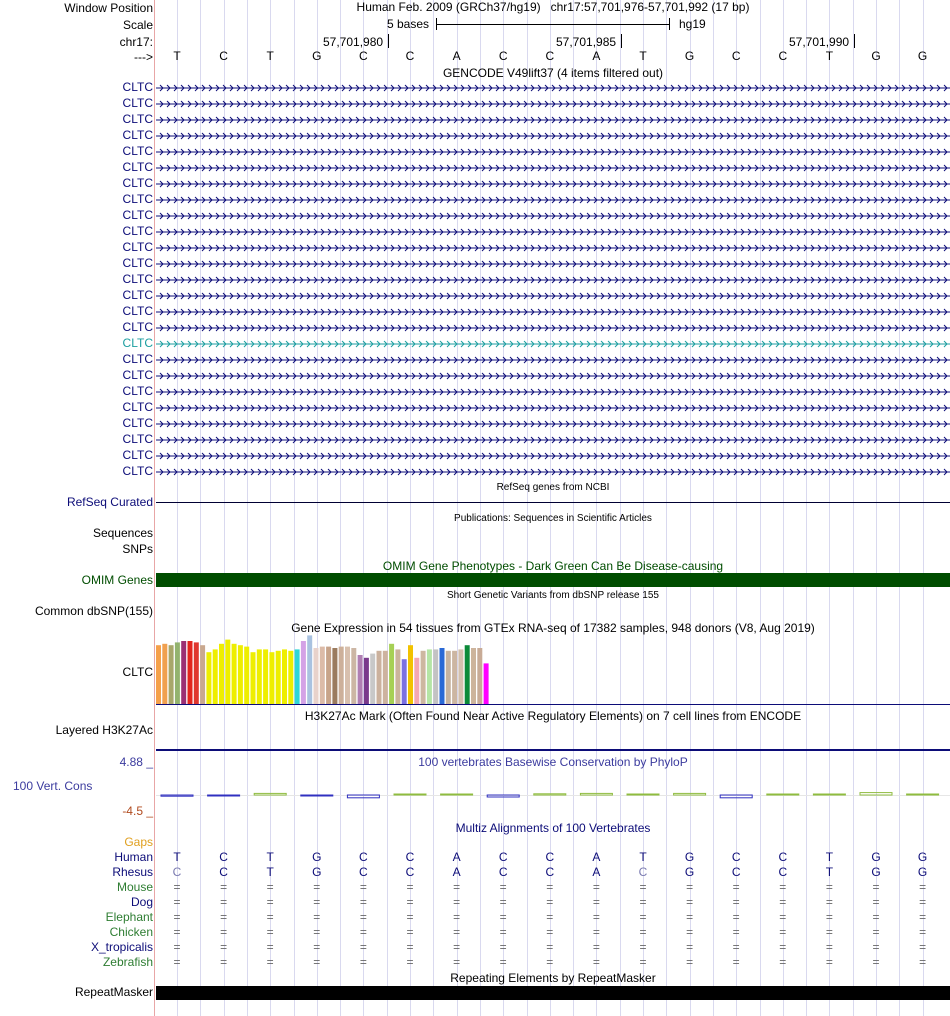 The height and width of the screenshot is (1016, 950). Describe the element at coordinates (138, 842) in the screenshot. I see `multiz-gaps-label: Gaps` at that location.